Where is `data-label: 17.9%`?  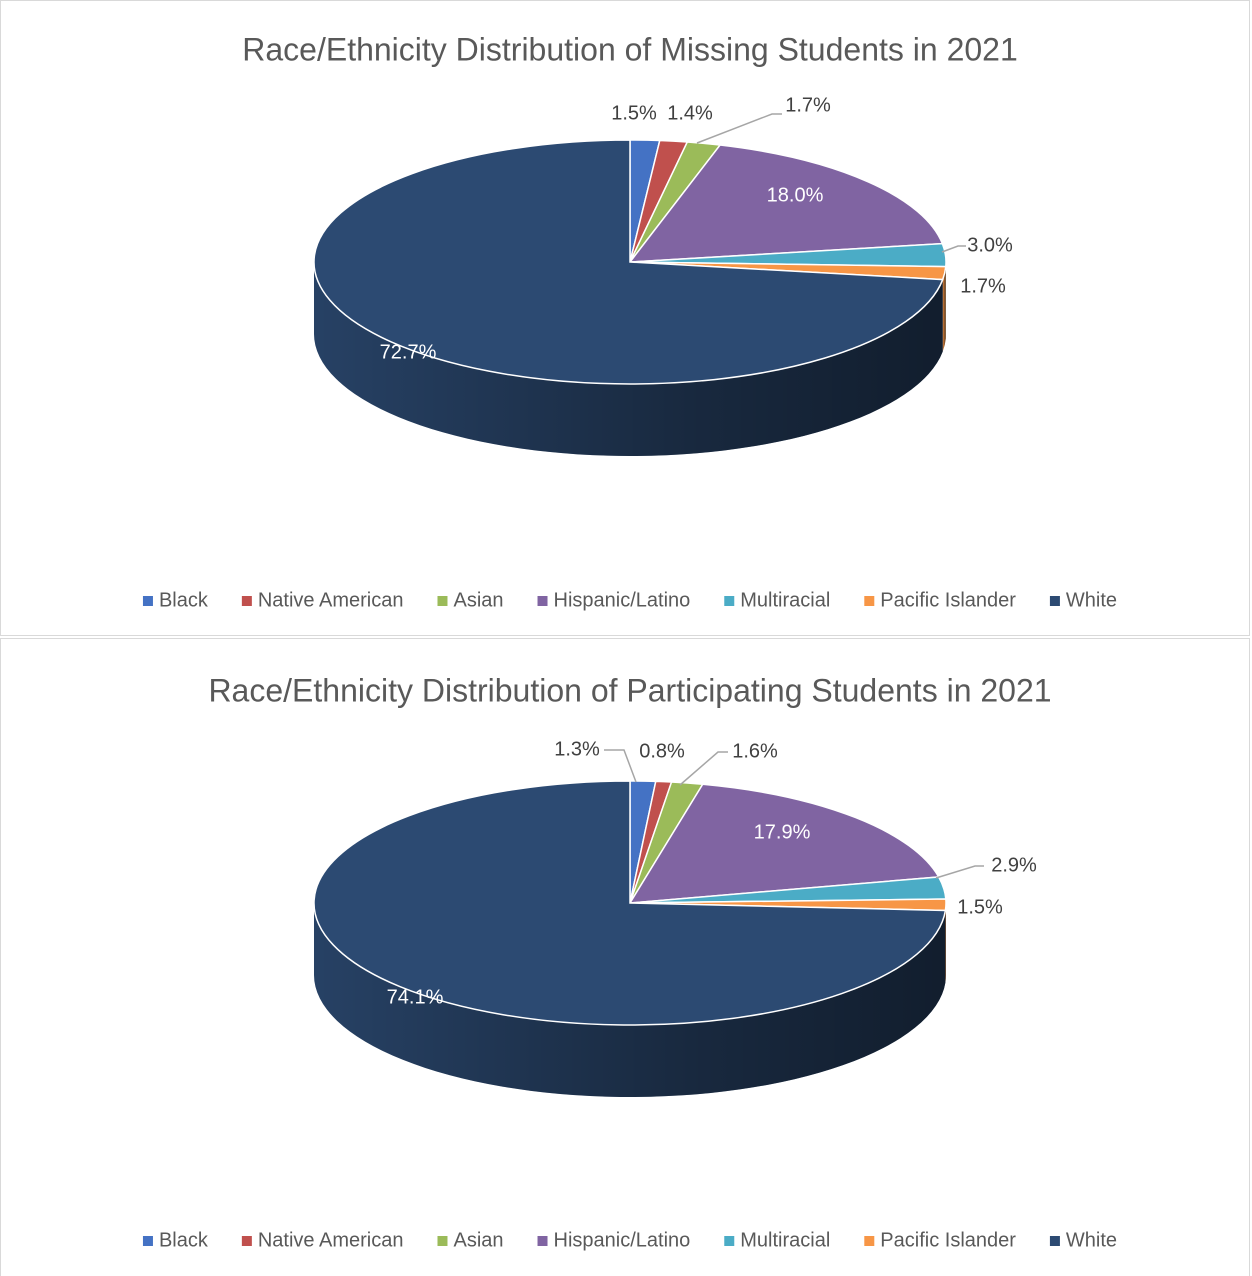 data-label: 17.9% is located at coordinates (782, 832).